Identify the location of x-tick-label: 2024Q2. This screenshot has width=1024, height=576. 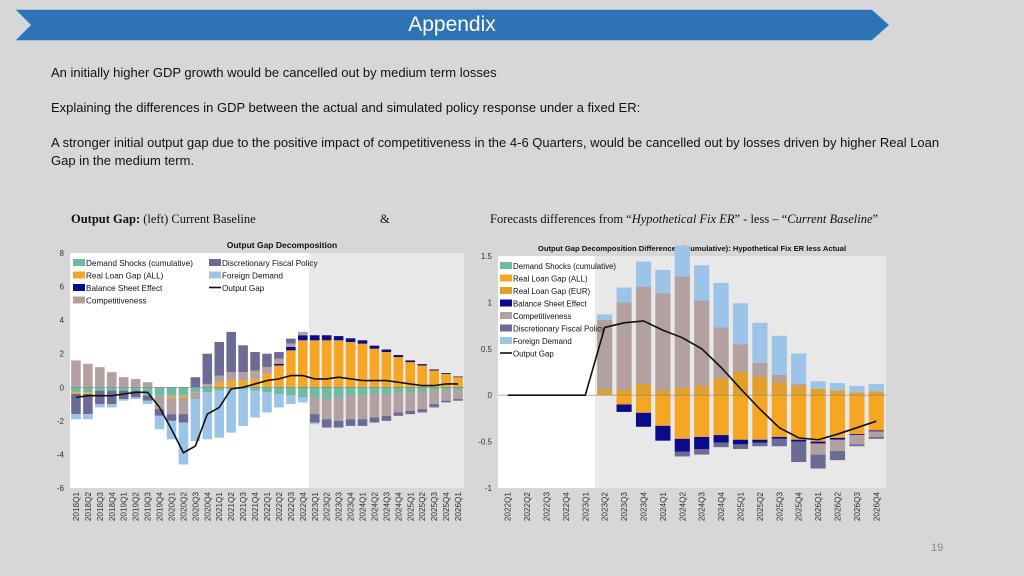
(682, 507).